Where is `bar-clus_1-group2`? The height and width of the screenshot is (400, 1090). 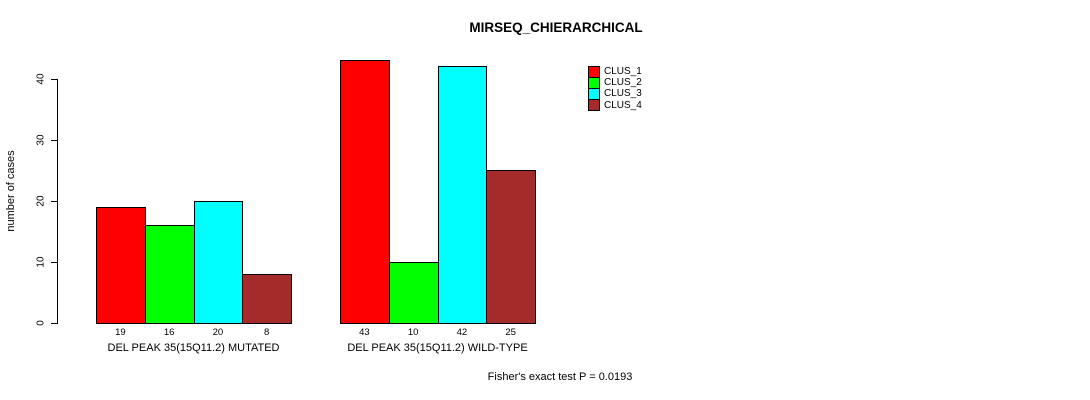
bar-clus_1-group2 is located at coordinates (365, 192).